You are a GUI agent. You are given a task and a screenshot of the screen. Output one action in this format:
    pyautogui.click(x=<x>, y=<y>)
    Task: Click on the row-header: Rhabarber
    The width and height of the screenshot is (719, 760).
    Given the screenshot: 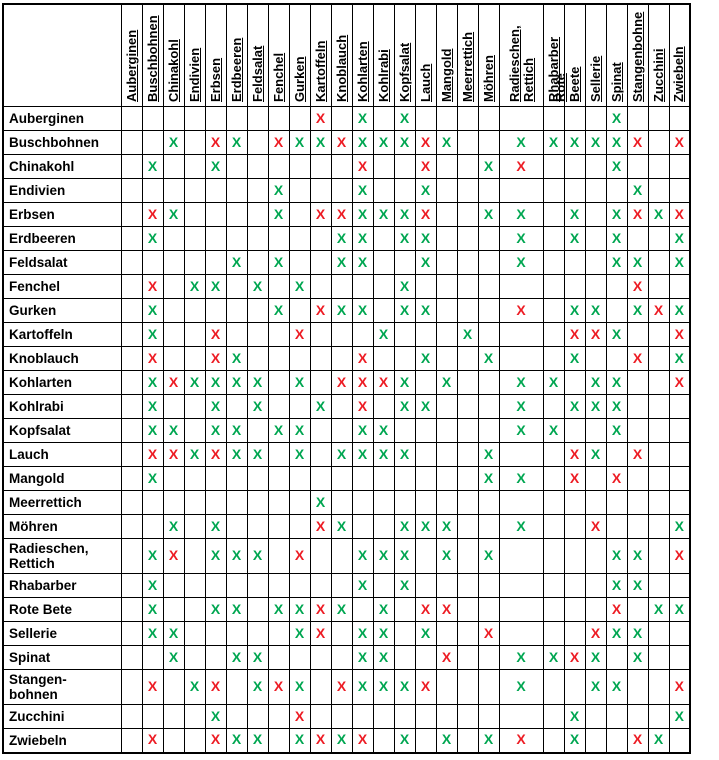 What is the action you would take?
    pyautogui.click(x=62, y=585)
    